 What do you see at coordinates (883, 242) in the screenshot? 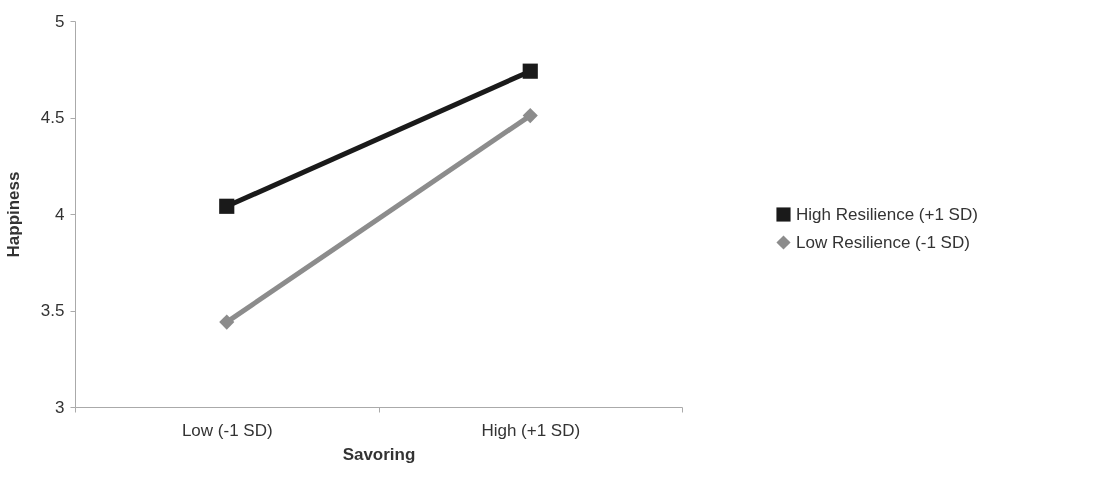
I see `legend-label: Low Resilience (-1 SD)` at bounding box center [883, 242].